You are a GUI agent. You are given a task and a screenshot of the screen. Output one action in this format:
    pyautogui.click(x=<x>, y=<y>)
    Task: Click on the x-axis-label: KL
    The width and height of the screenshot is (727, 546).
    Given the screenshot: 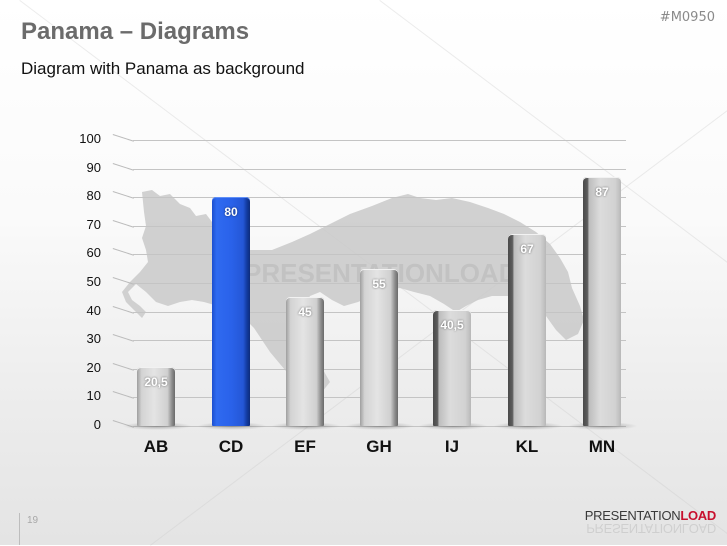 What is the action you would take?
    pyautogui.click(x=527, y=446)
    